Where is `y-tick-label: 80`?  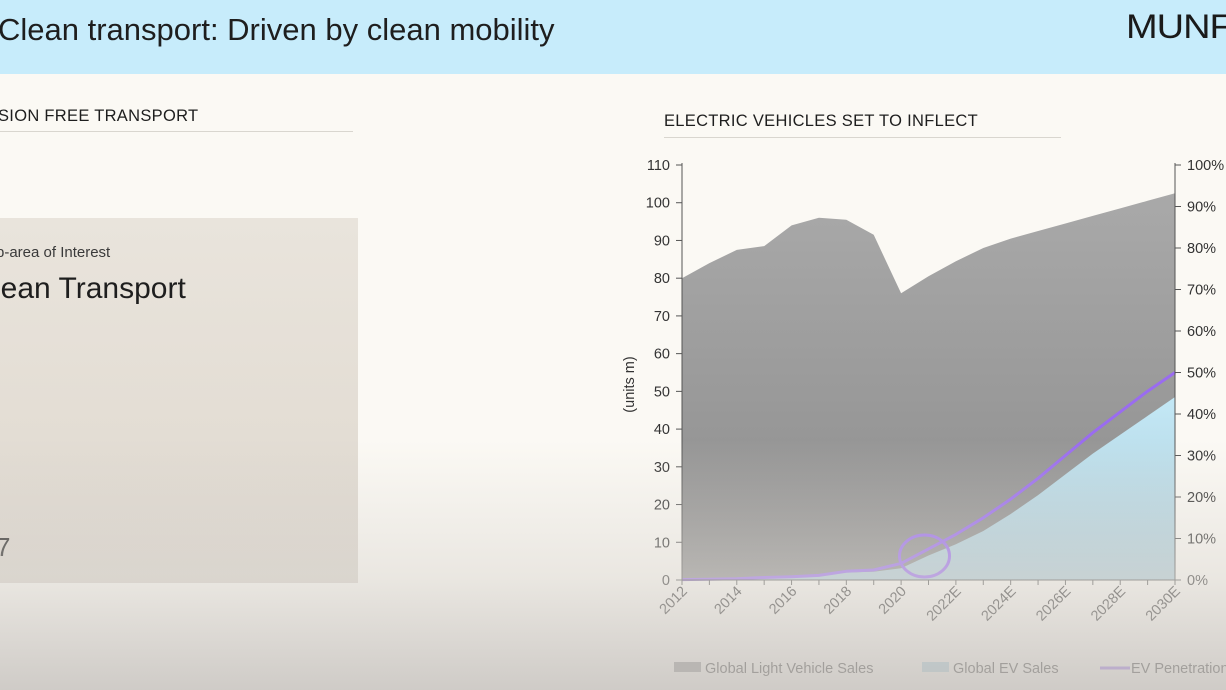
y-tick-label: 80 is located at coordinates (662, 279).